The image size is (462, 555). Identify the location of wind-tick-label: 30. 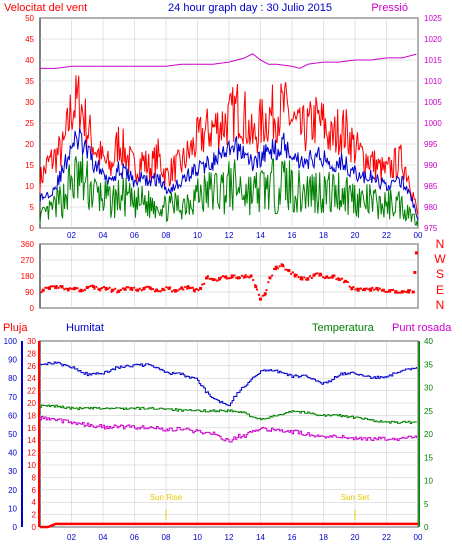
(29, 102).